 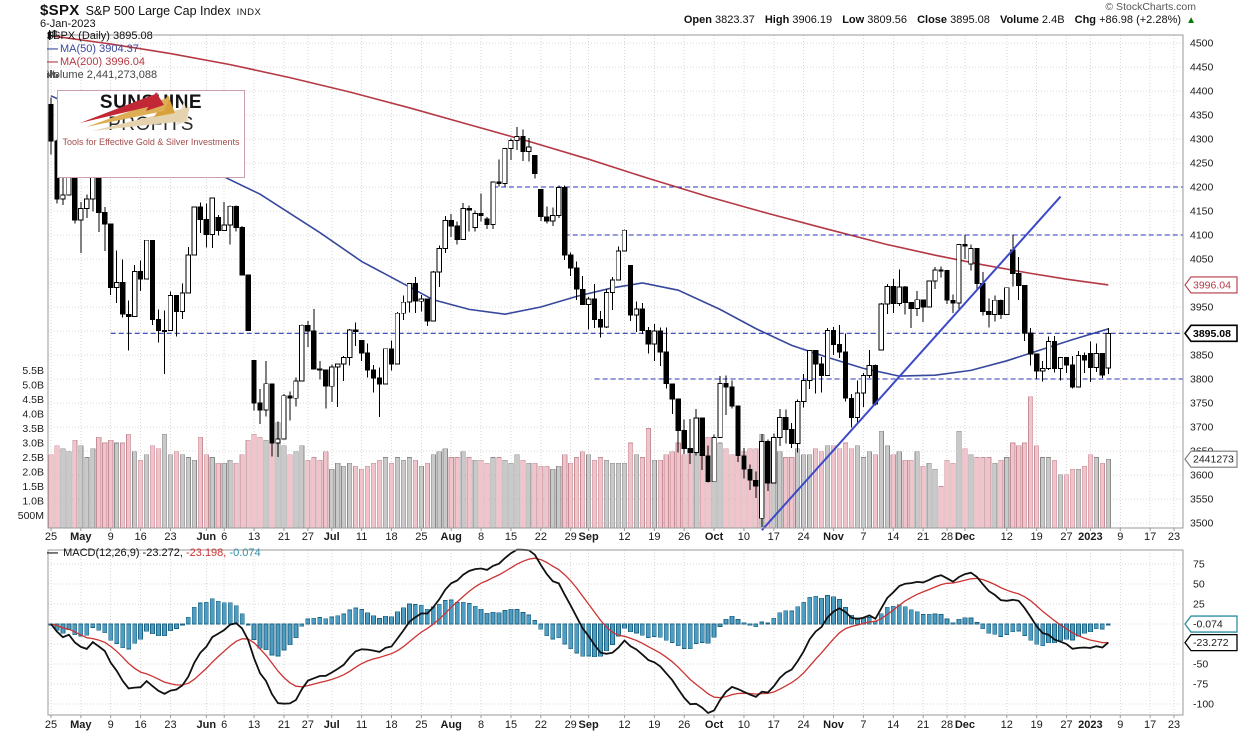 What do you see at coordinates (863, 725) in the screenshot?
I see `svg-text: 7` at bounding box center [863, 725].